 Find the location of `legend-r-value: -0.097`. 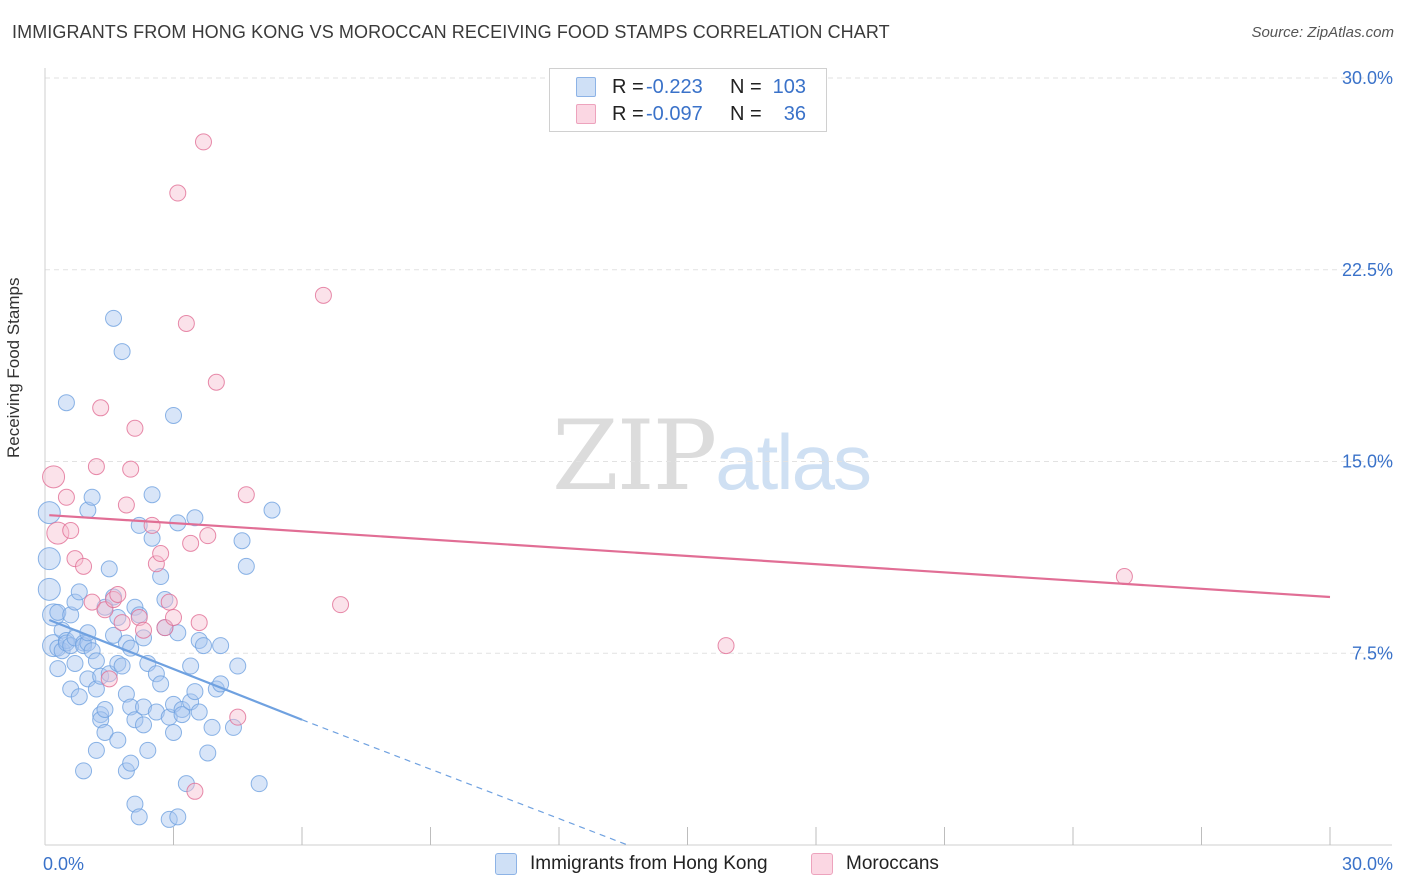

legend-r-value: -0.097 is located at coordinates (674, 113).